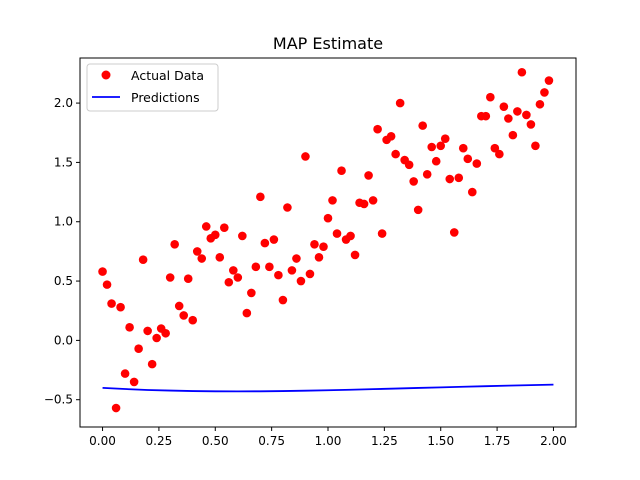 This screenshot has height=480, width=640. Describe the element at coordinates (58, 400) in the screenshot. I see `y-tick-label: −0.5` at that location.